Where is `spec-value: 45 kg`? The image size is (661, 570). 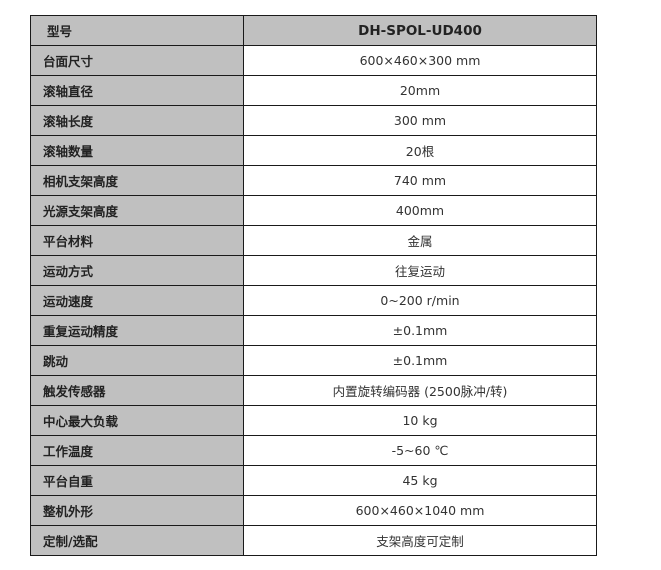 spec-value: 45 kg is located at coordinates (420, 480).